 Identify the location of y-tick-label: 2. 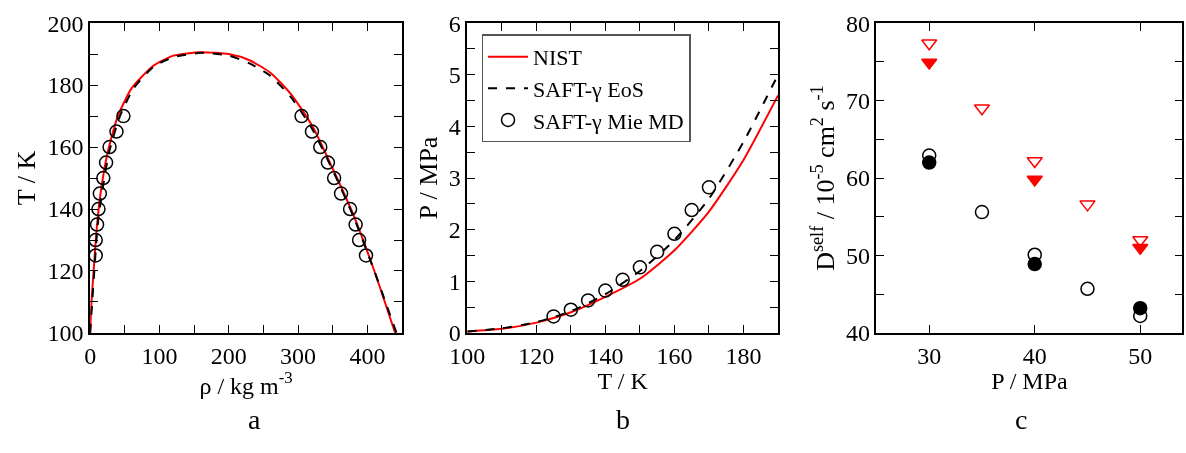
(454, 230).